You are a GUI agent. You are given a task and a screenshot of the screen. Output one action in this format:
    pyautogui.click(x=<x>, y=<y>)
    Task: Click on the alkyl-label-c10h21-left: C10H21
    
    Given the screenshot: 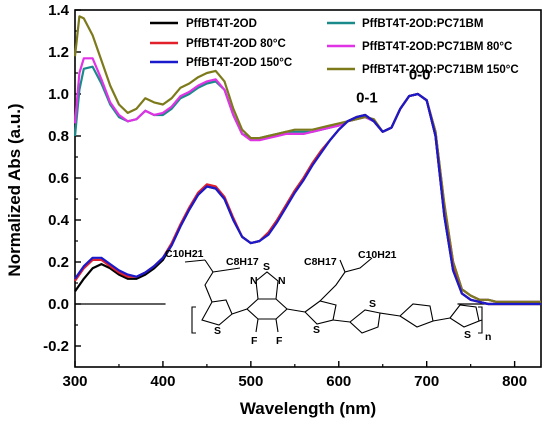 What is the action you would take?
    pyautogui.click(x=184, y=254)
    